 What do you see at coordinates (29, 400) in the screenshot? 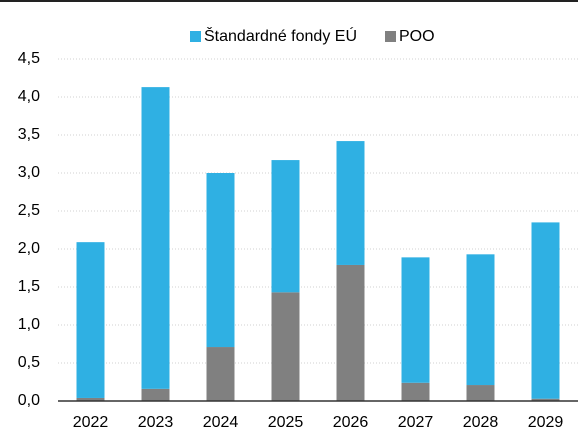
I see `y-tick-label: 0,0` at bounding box center [29, 400].